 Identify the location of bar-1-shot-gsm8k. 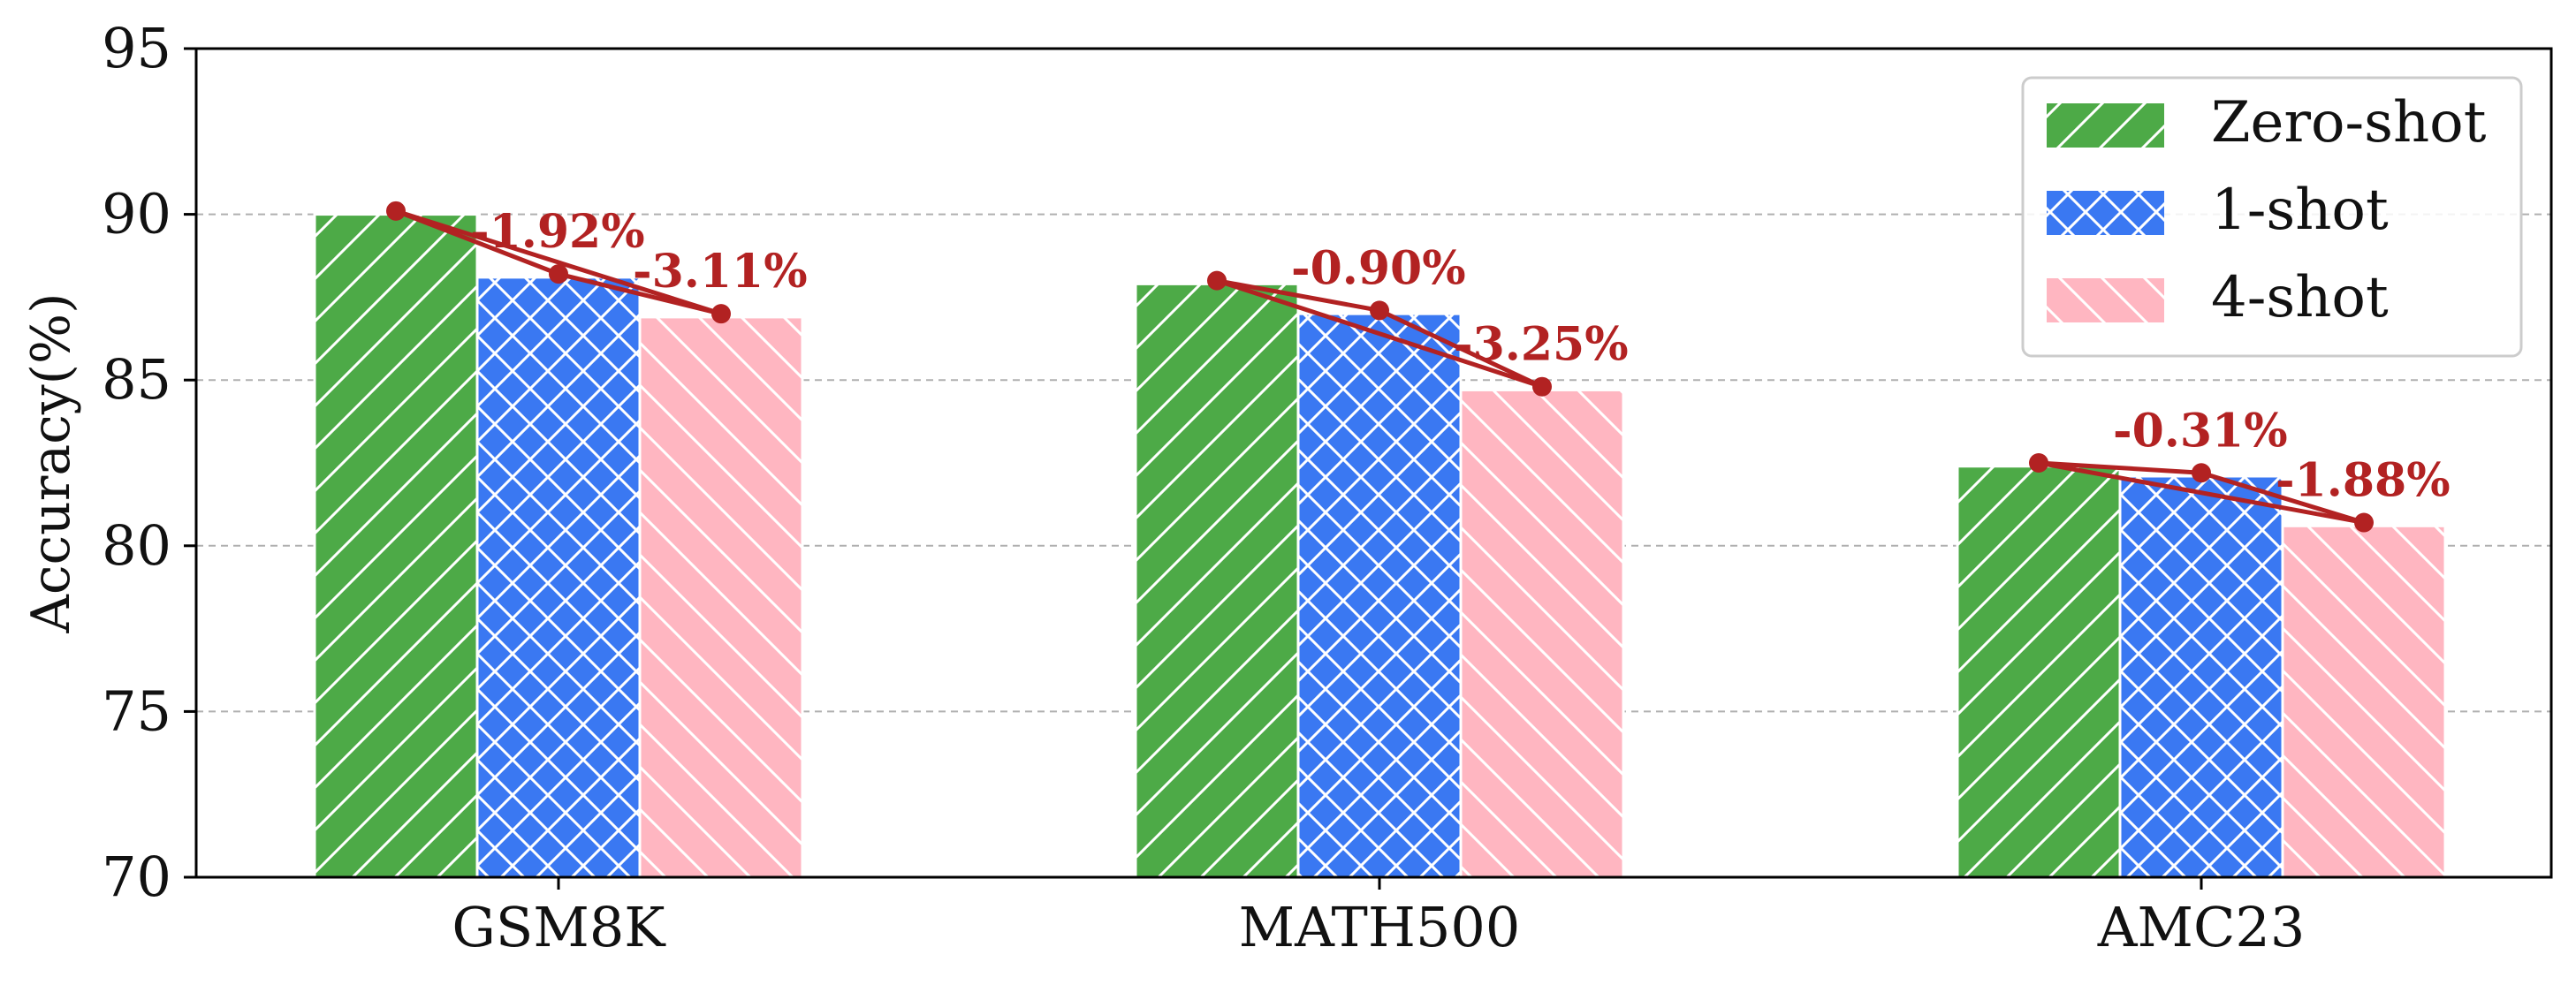
(558, 577).